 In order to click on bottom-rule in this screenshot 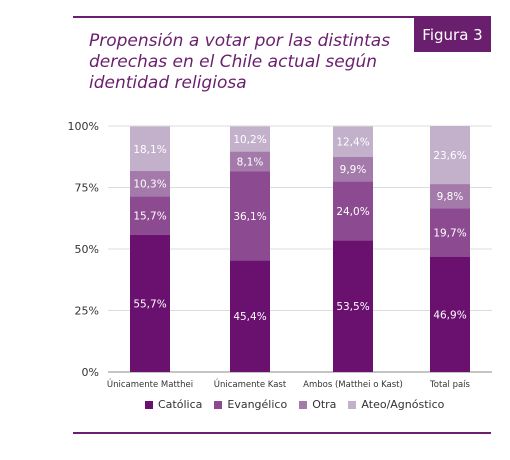, I will do `click(282, 433)`.